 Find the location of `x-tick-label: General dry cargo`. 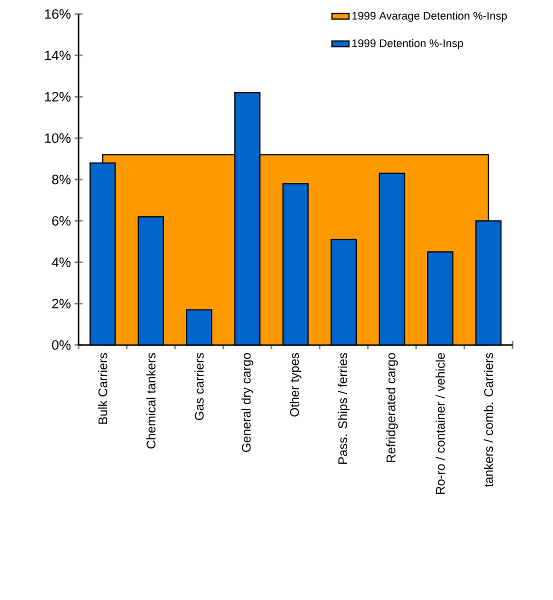

x-tick-label: General dry cargo is located at coordinates (248, 402).